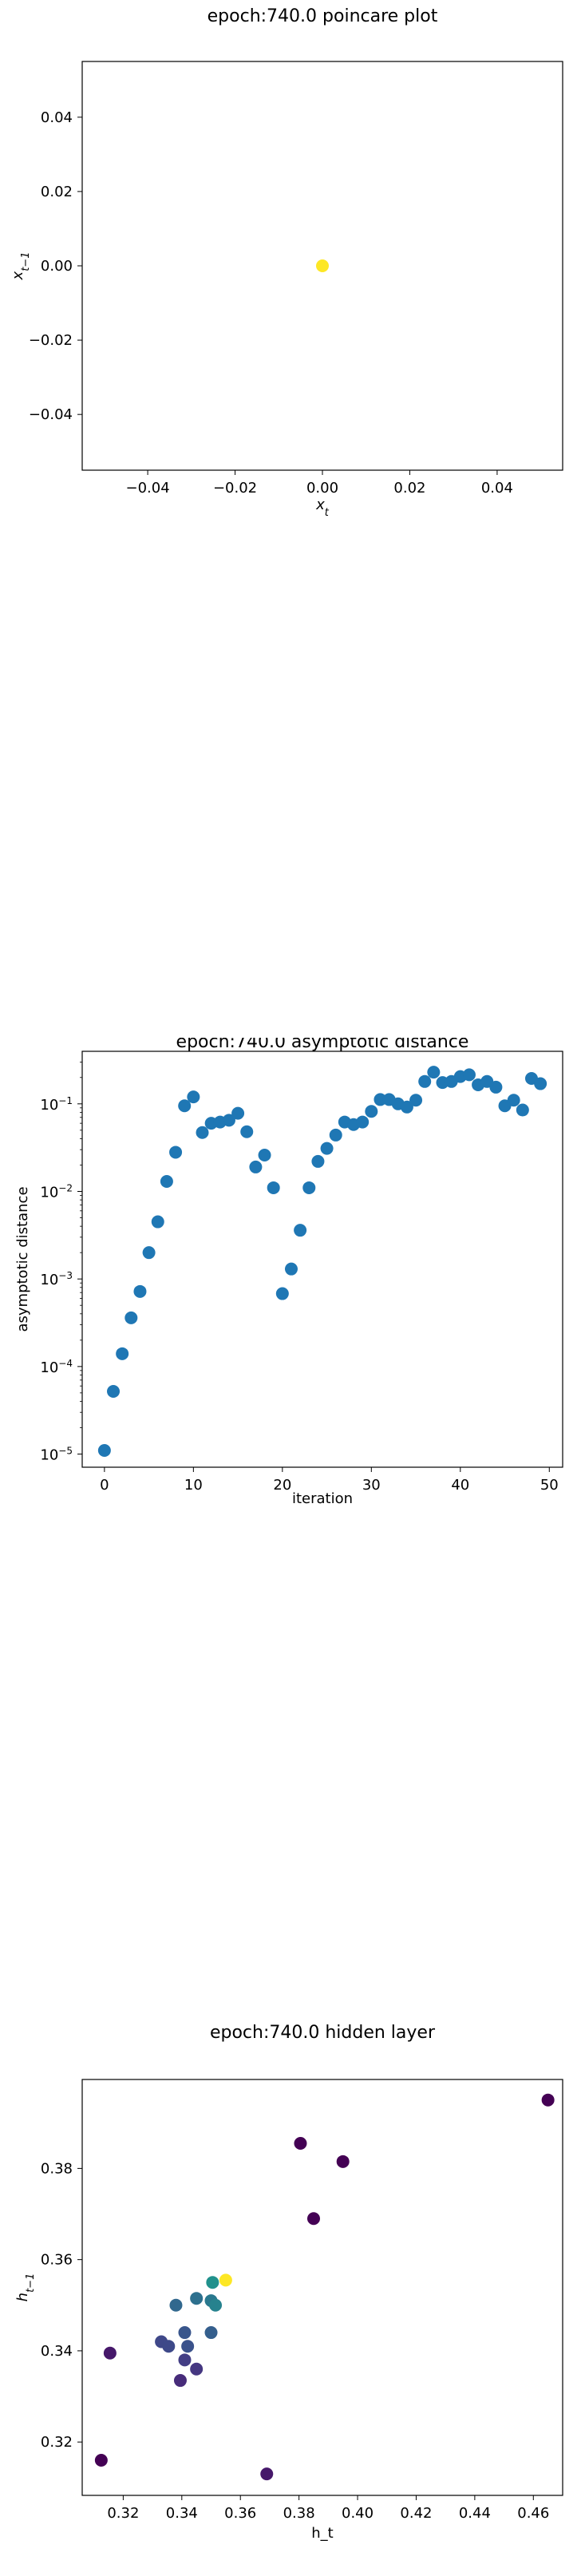  Describe the element at coordinates (148, 489) in the screenshot. I see `x-tick-label: −0.04` at that location.